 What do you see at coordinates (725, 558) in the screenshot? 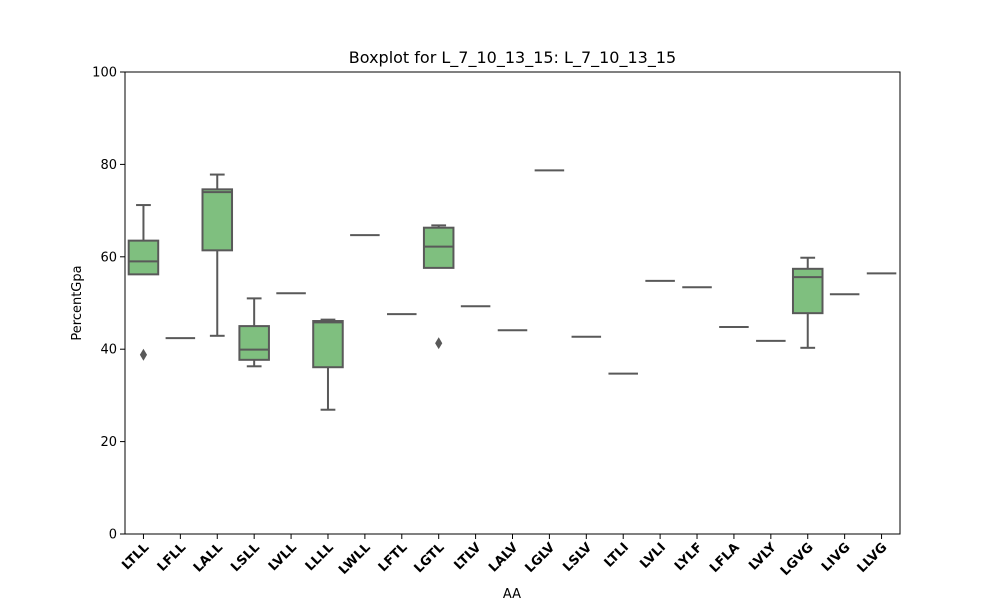
I see `x-tick-label: LFLA` at bounding box center [725, 558].